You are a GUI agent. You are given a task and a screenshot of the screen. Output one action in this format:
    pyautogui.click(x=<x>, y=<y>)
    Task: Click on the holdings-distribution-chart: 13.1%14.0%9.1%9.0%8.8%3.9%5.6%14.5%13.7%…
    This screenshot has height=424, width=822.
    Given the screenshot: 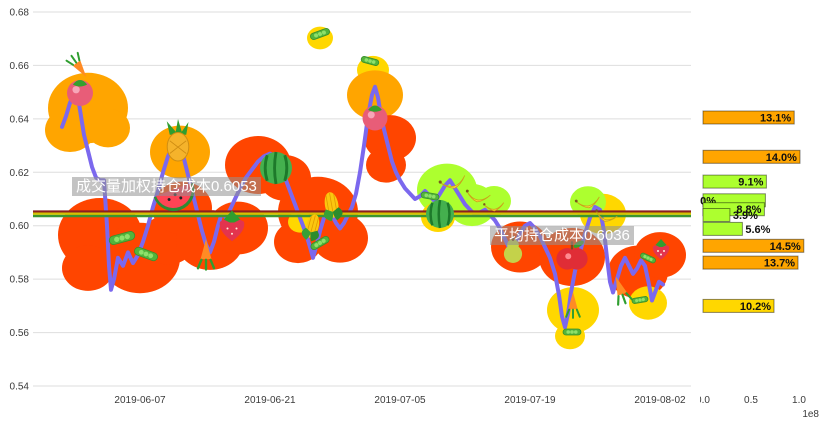 What is the action you would take?
    pyautogui.click(x=761, y=212)
    